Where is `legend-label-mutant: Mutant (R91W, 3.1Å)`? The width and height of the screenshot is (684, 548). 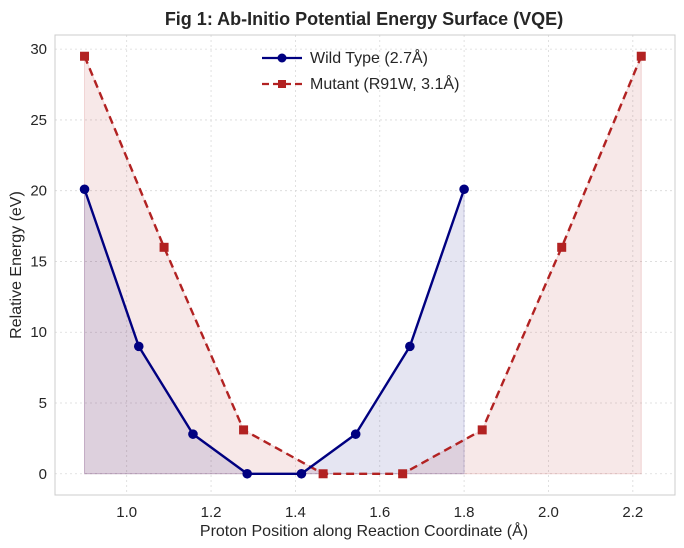 legend-label-mutant: Mutant (R91W, 3.1Å) is located at coordinates (384, 83).